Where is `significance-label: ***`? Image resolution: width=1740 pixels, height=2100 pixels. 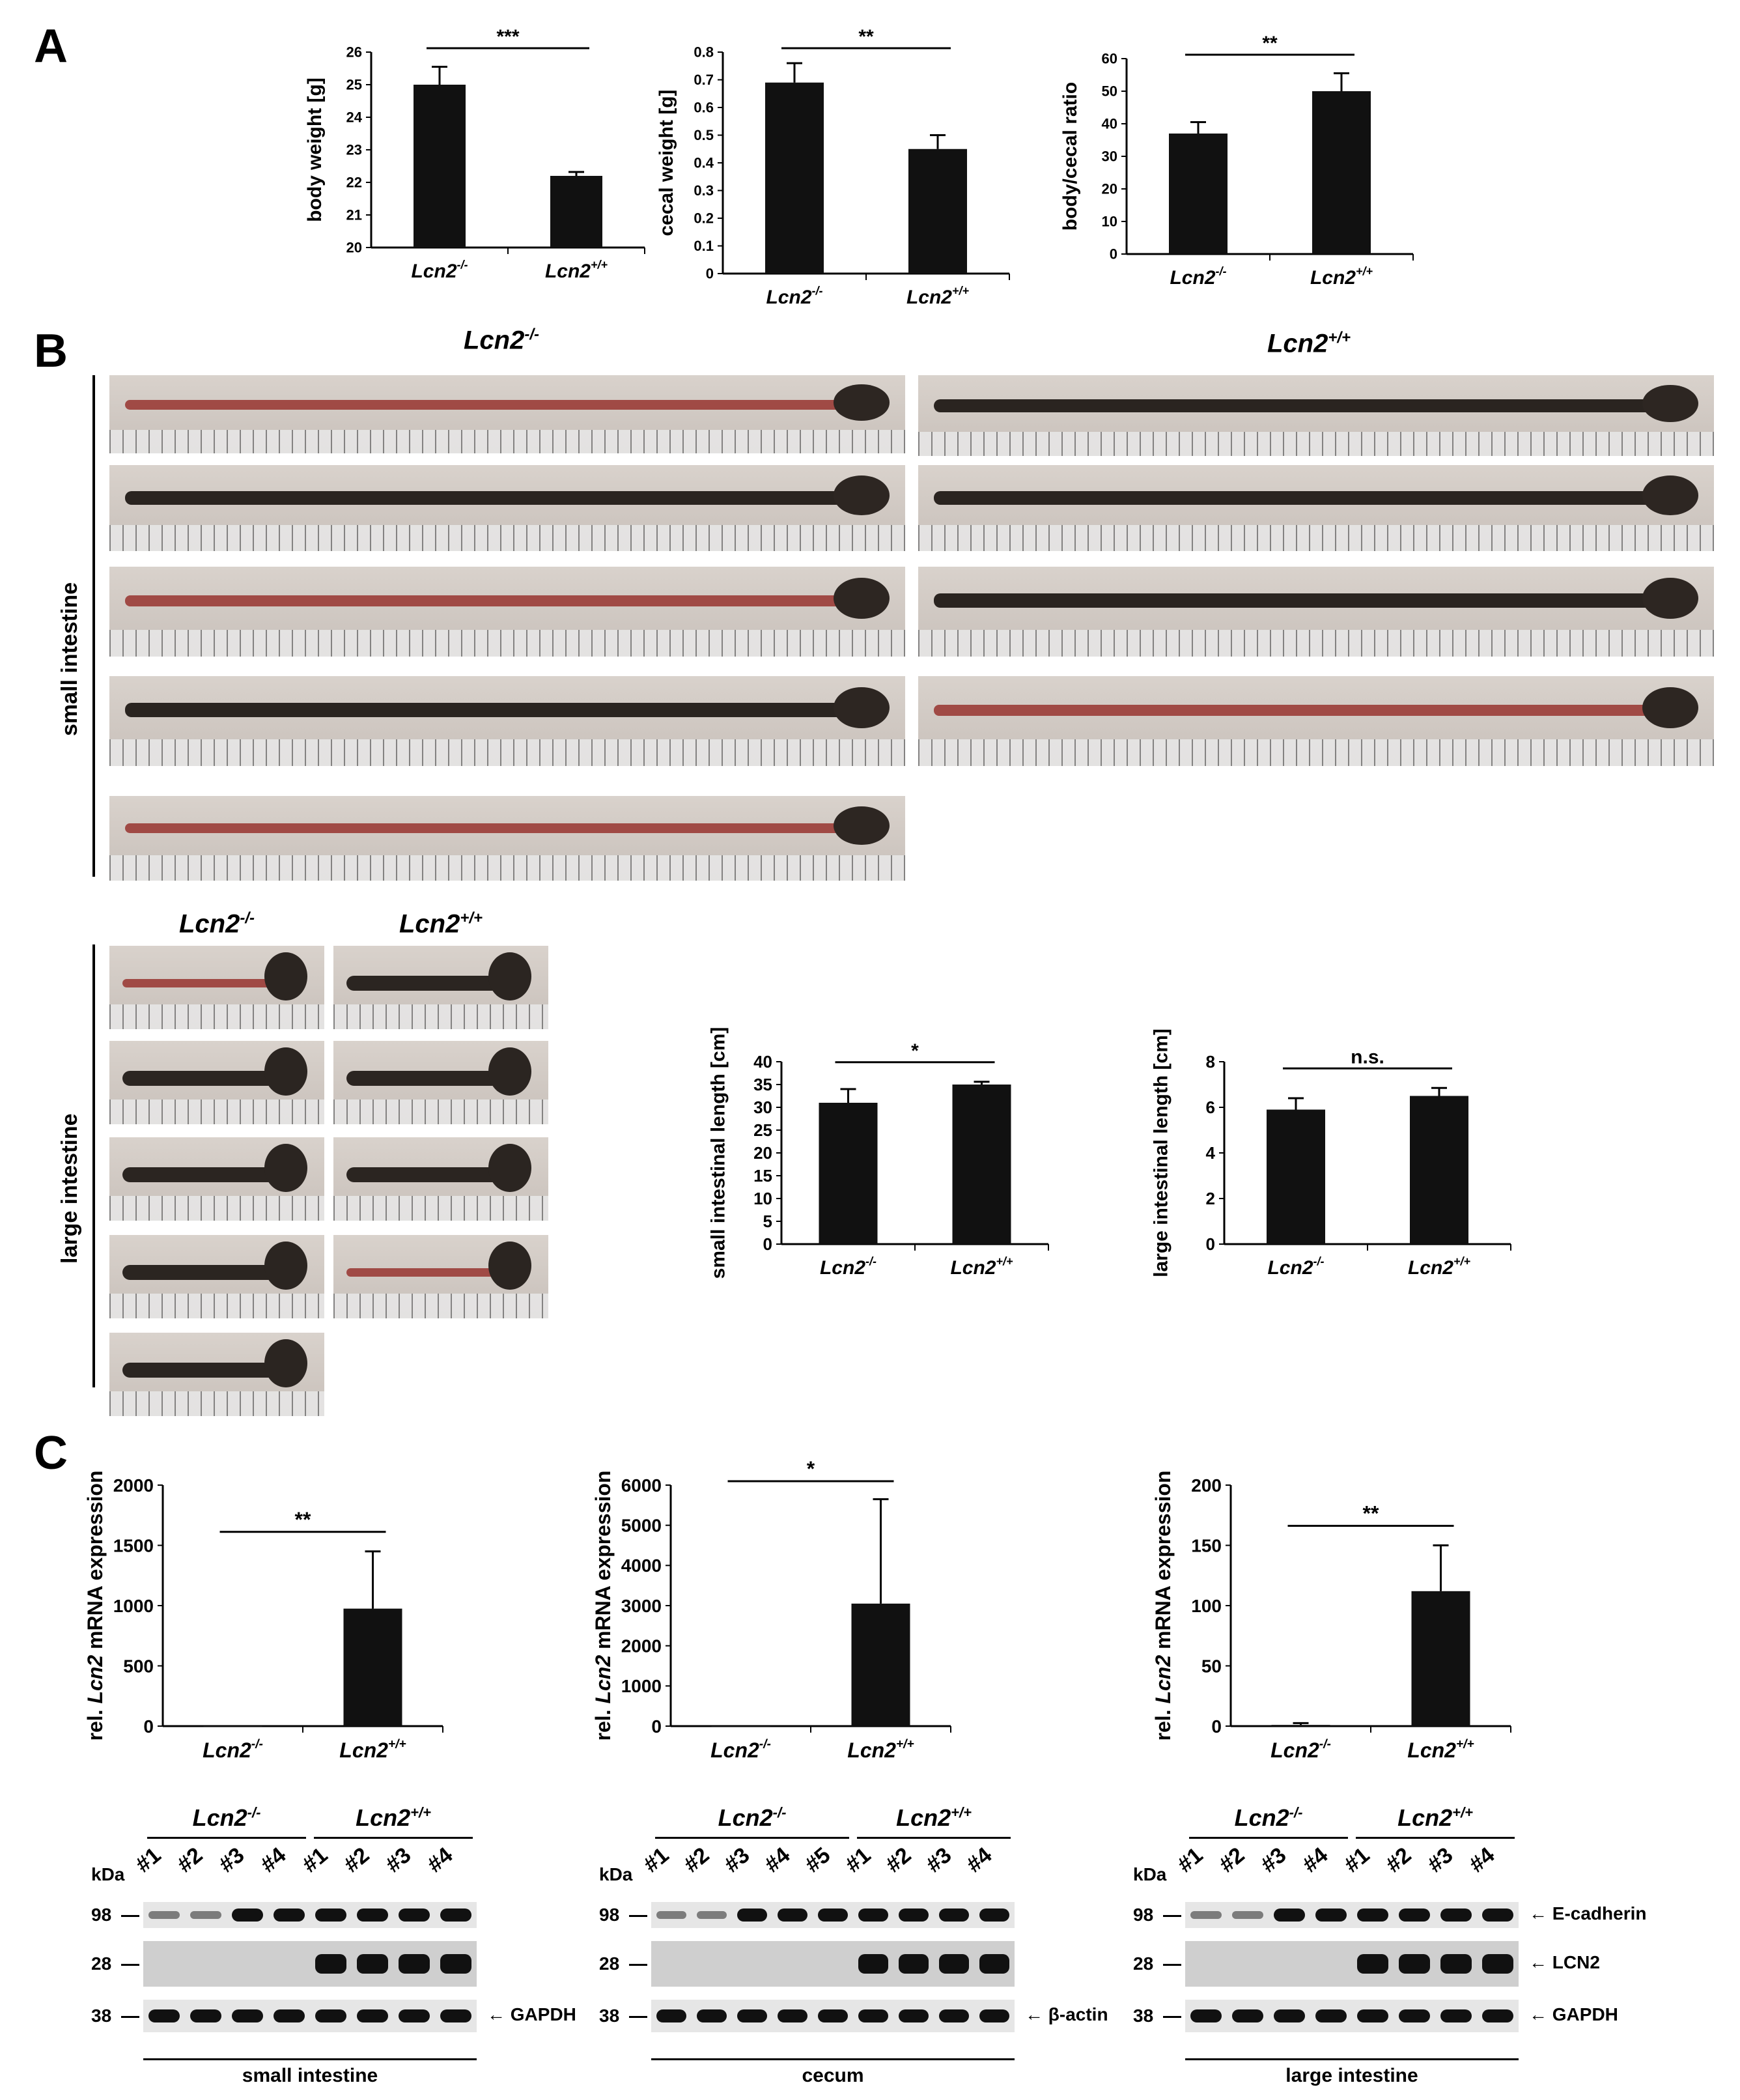 significance-label: *** is located at coordinates (508, 37).